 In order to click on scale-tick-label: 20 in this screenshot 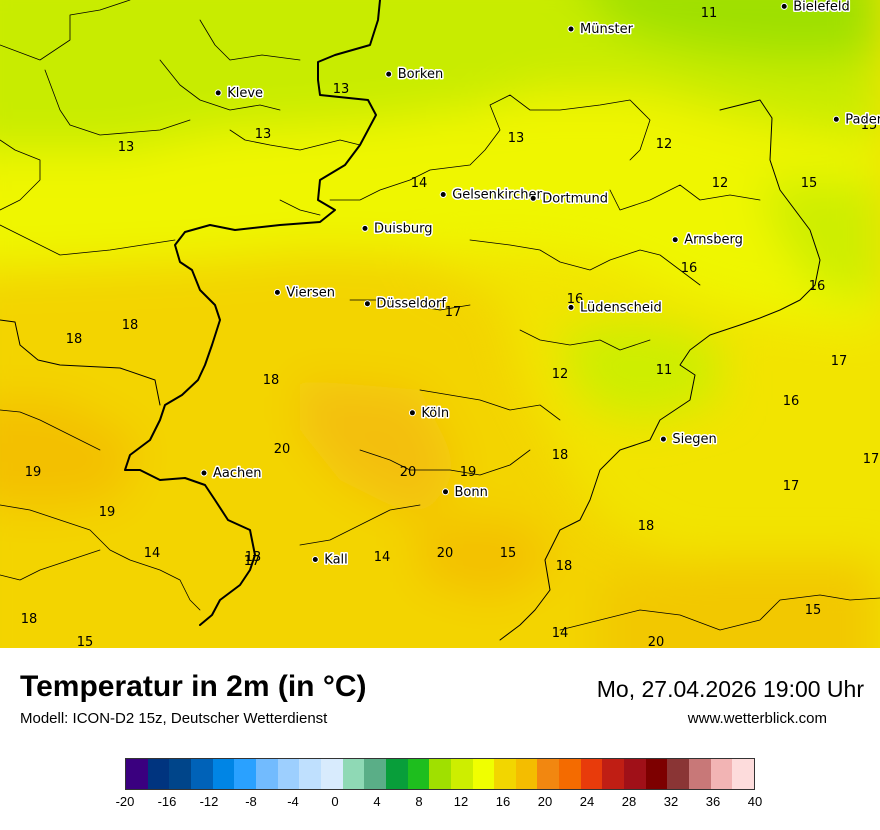, I will do `click(545, 801)`.